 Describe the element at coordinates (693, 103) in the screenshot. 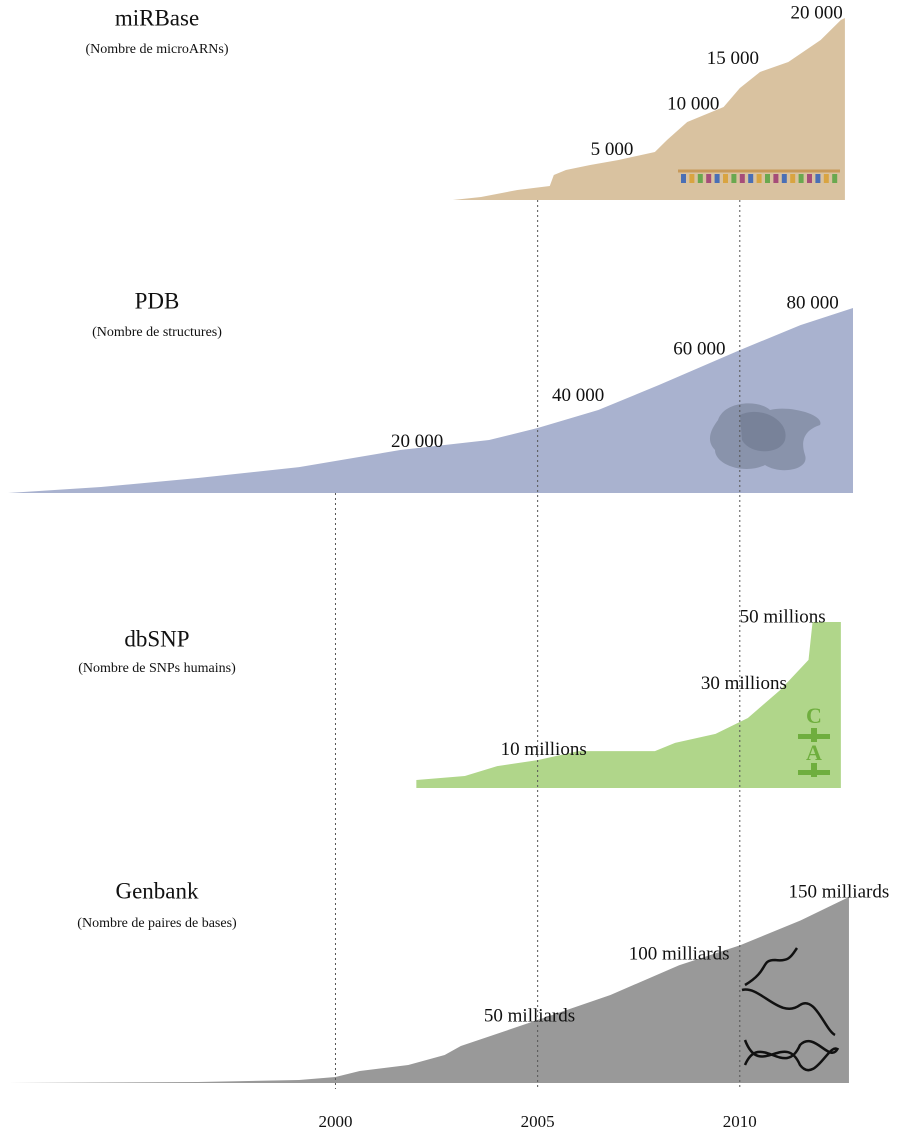

I see `annotation: 10 000` at that location.